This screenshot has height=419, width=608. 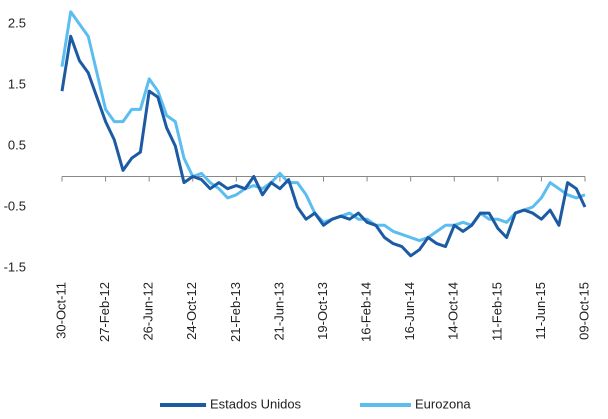 I want to click on x-tick-label: 16-Feb-14, so click(x=366, y=312).